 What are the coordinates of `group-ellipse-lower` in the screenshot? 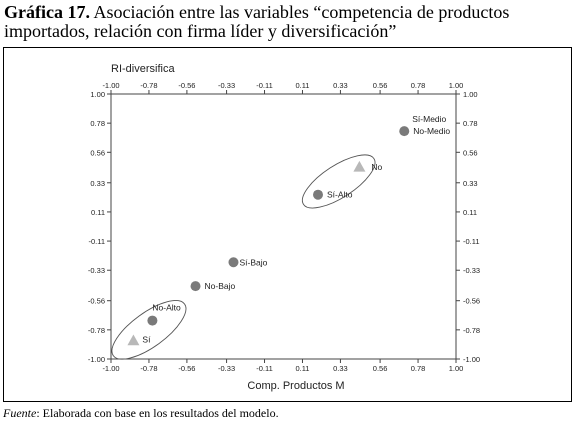 It's located at (149, 330).